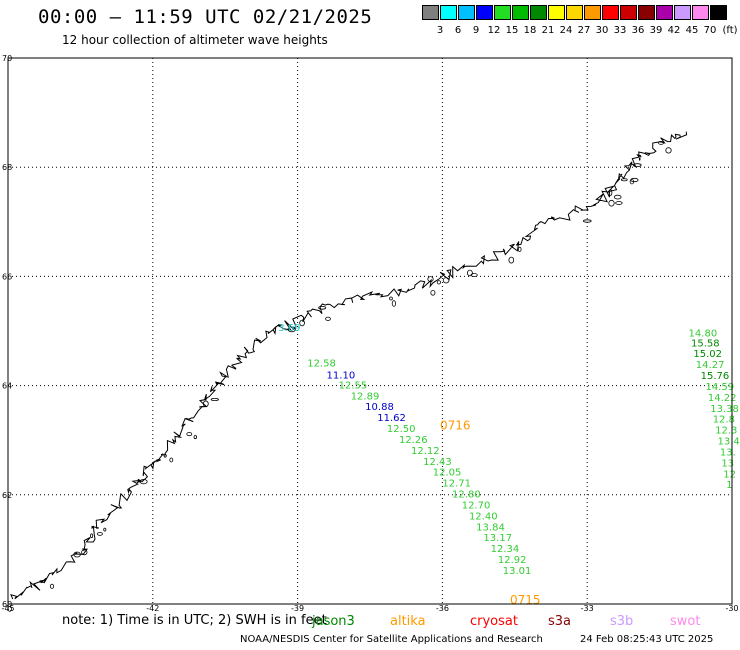 The width and height of the screenshot is (740, 650). I want to click on wave-height-label: 14.27, so click(710, 365).